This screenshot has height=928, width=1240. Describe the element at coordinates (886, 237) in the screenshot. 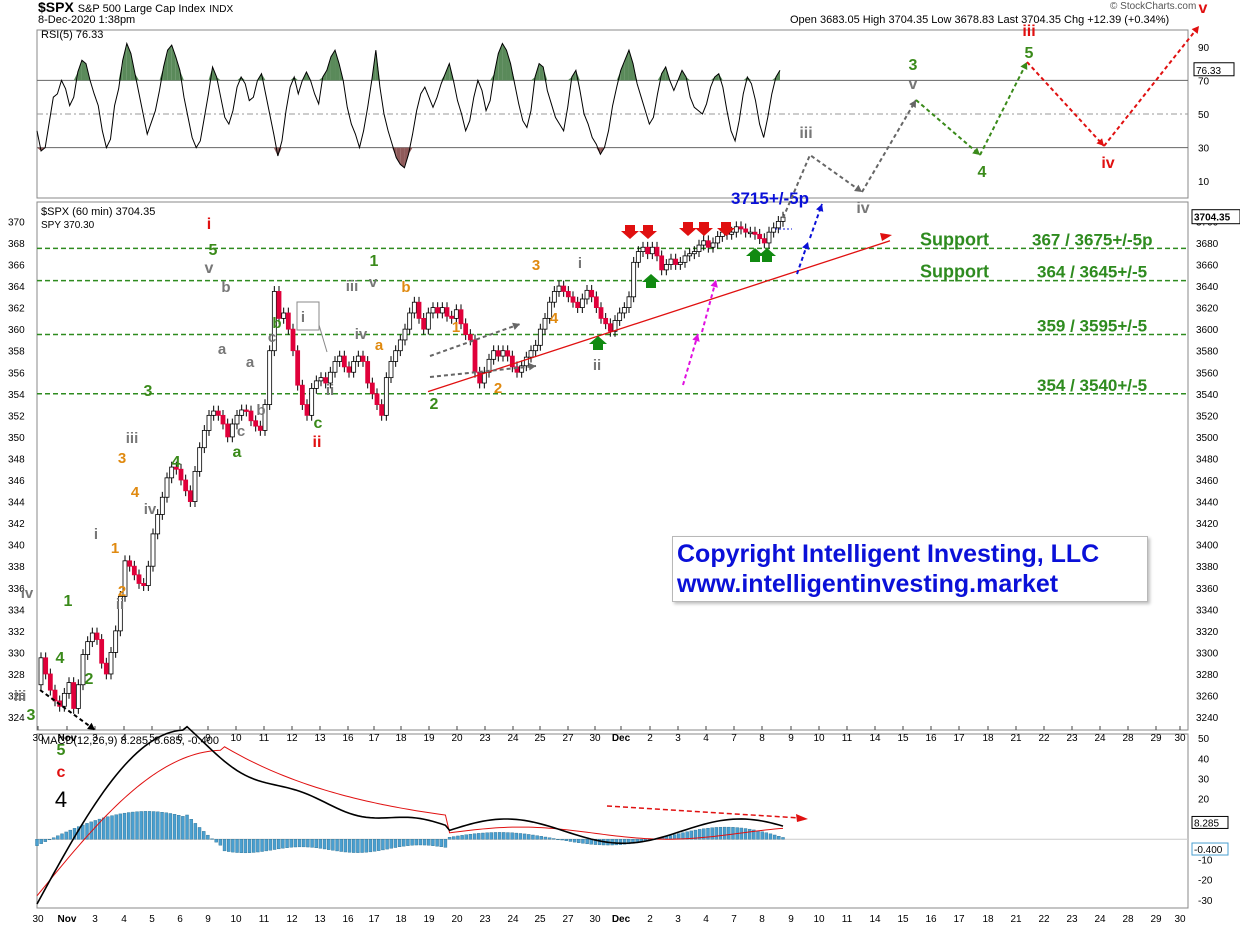

I see `trend-arrowhead` at that location.